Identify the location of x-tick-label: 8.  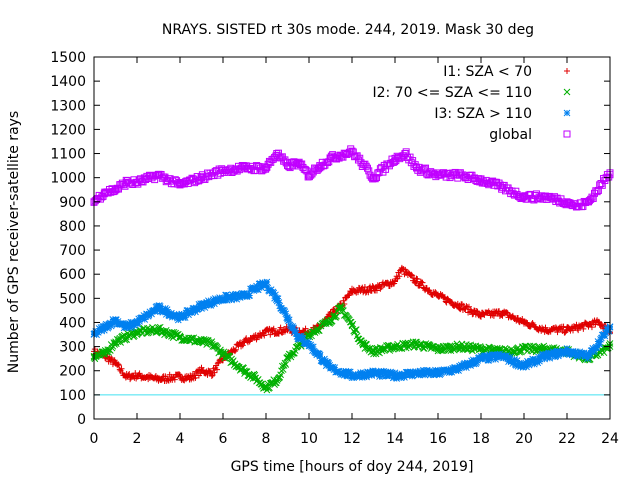
(266, 439).